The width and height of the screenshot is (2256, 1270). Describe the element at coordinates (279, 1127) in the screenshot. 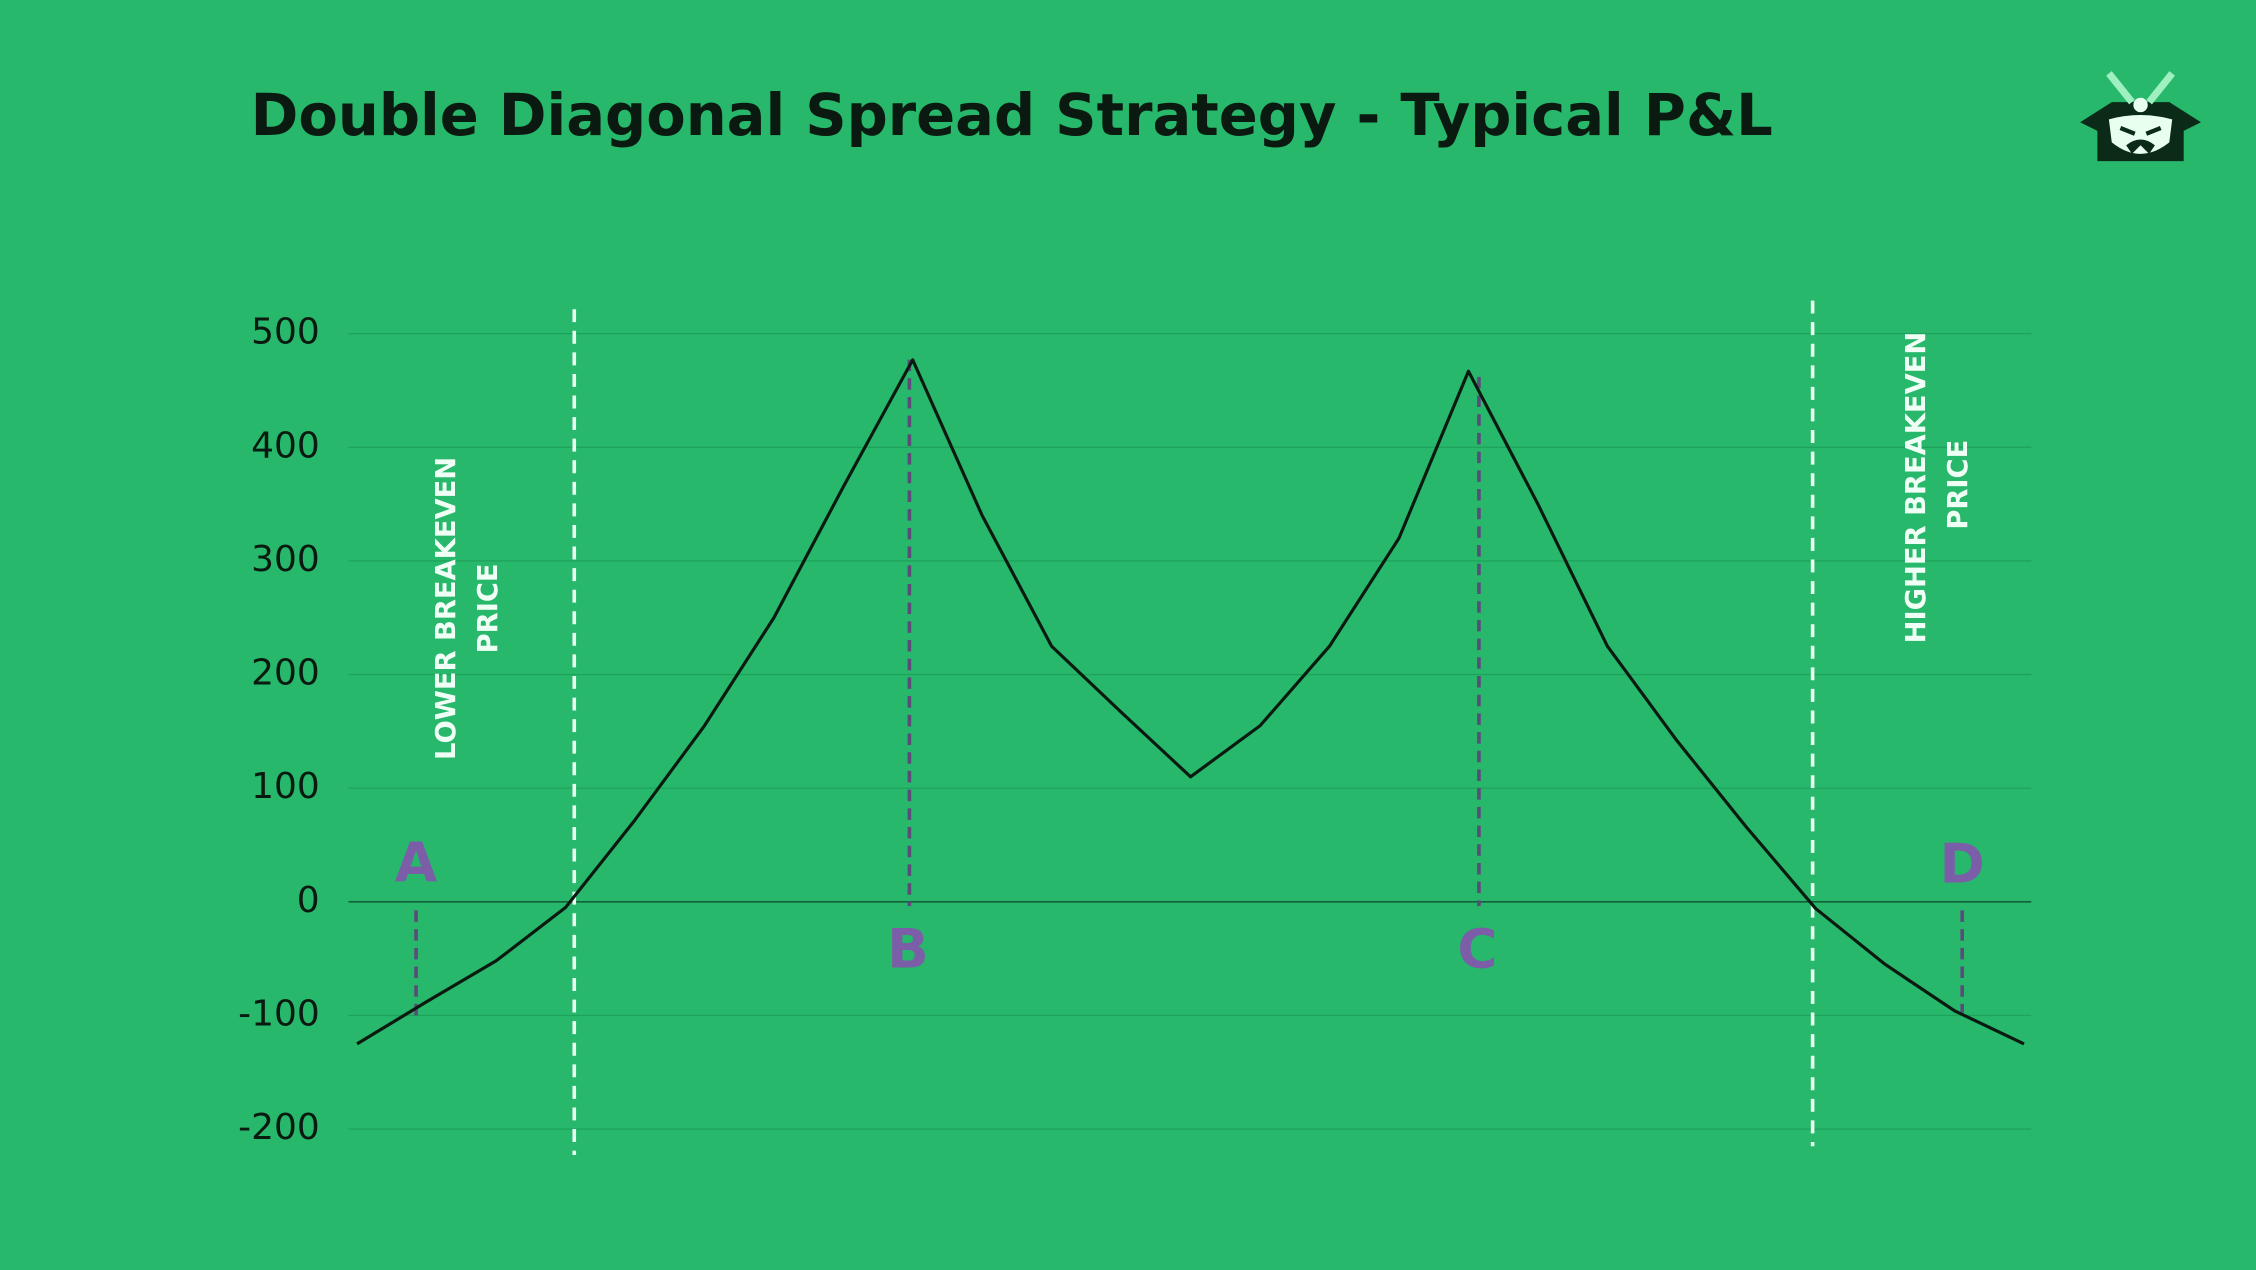

I see `y-tick-label: -200` at that location.